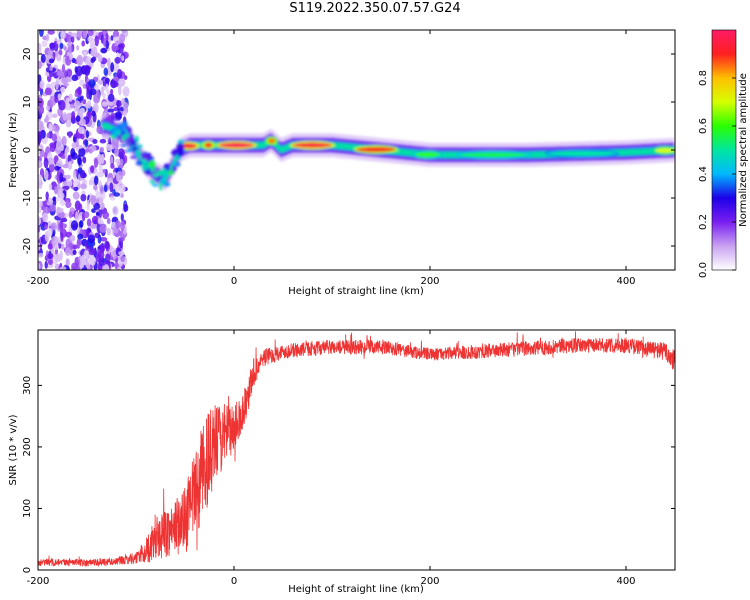 This screenshot has height=600, width=750. Describe the element at coordinates (27, 150) in the screenshot. I see `spectrogram-y-tick-label: 0` at that location.